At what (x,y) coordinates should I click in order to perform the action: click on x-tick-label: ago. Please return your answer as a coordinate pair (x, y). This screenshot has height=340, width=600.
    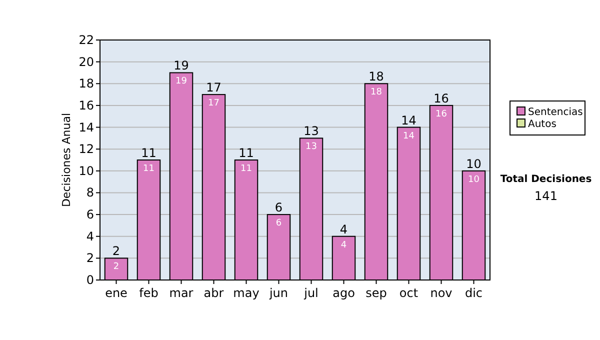
    Looking at the image, I should click on (343, 293).